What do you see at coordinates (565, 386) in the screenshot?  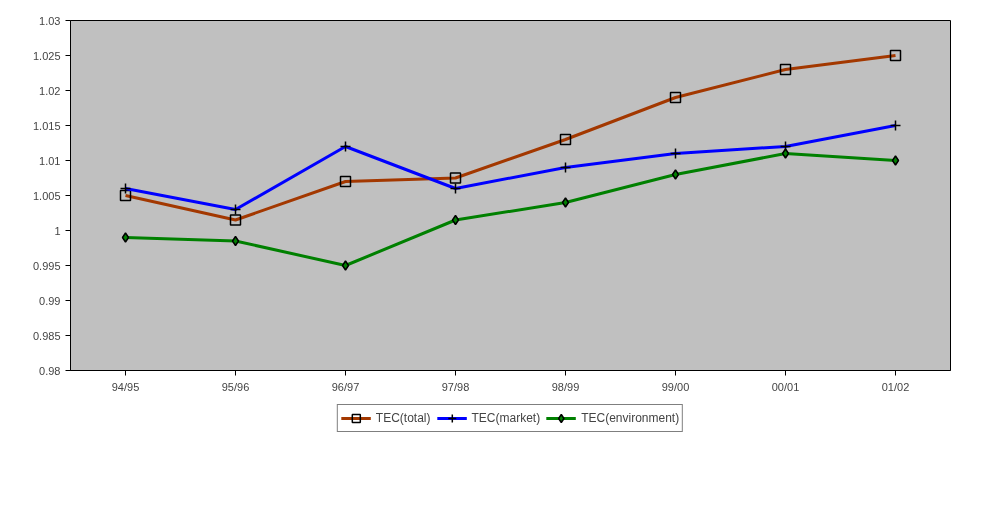 I see `x-tick-label: 98/99` at bounding box center [565, 386].